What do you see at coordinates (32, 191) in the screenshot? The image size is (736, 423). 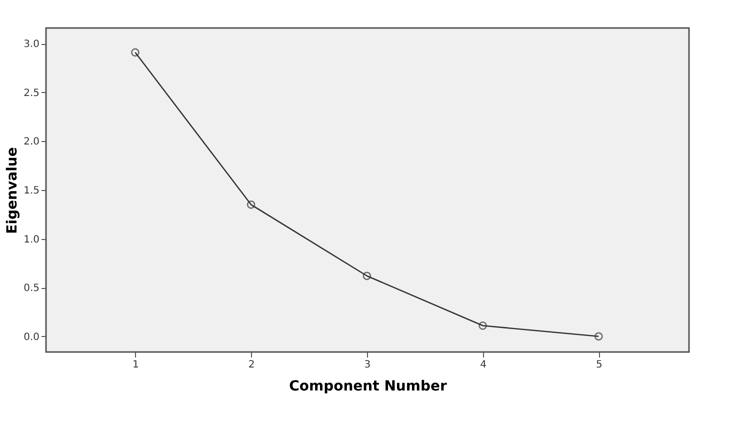 I see `y-tick-label: 1.5` at bounding box center [32, 191].